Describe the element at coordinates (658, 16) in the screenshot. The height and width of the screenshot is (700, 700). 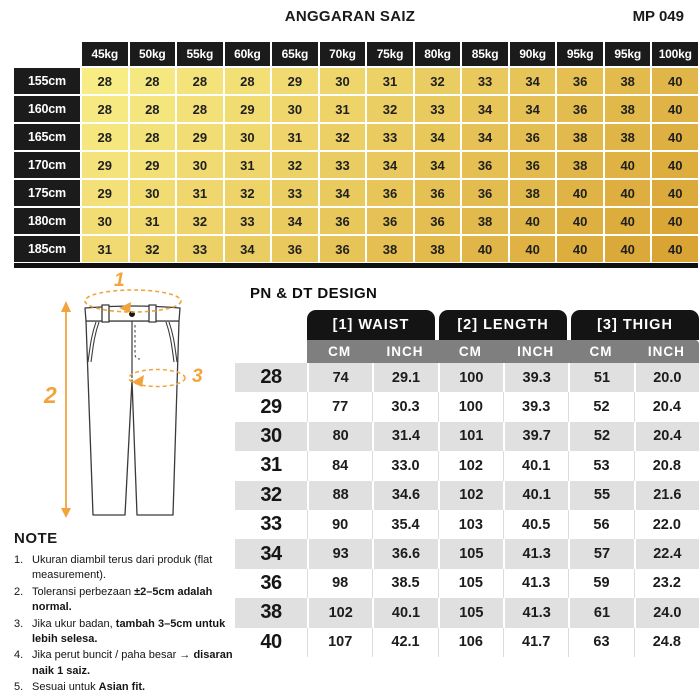
I see `product-code: MP 049` at that location.